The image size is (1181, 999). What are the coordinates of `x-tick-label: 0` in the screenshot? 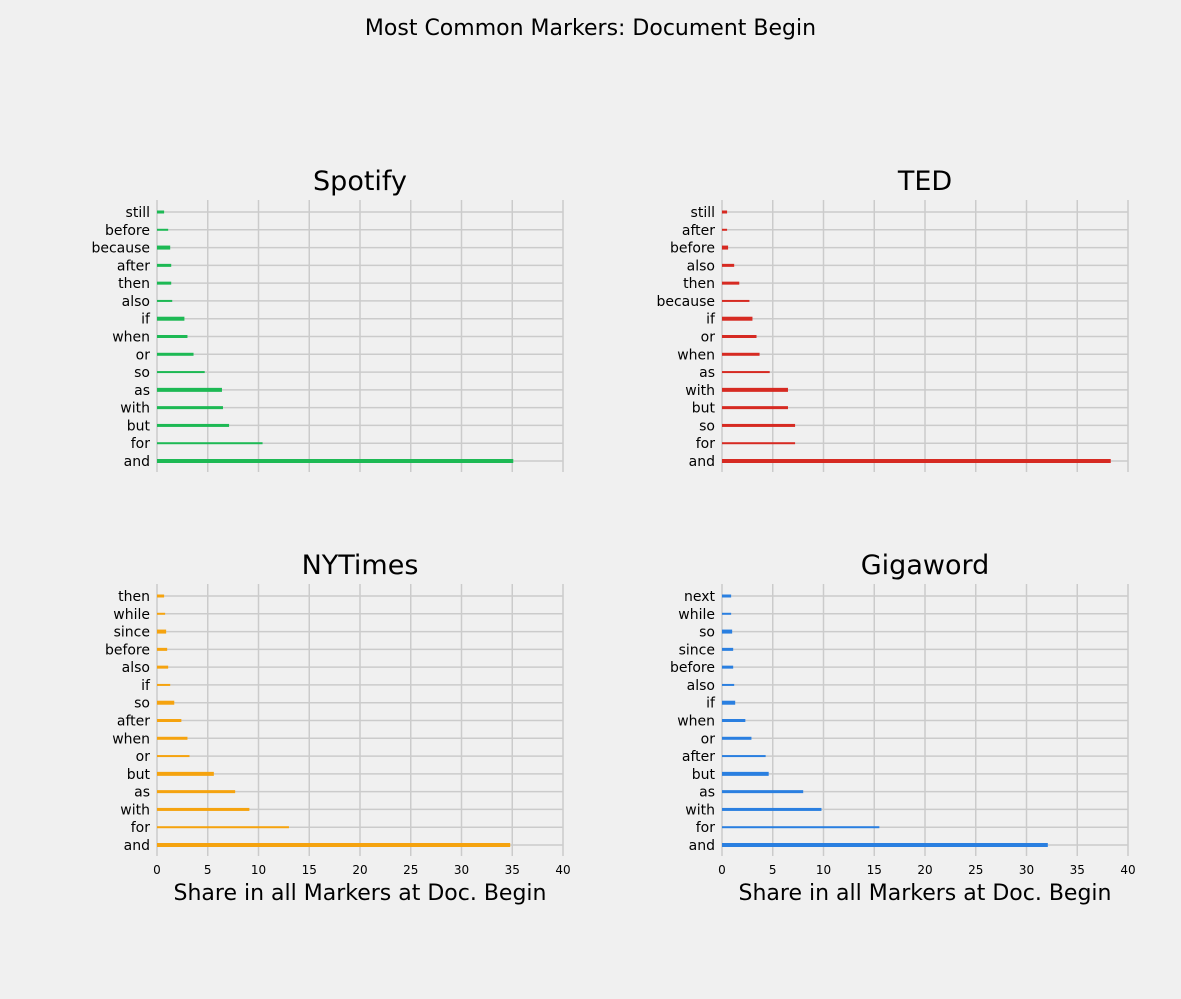 It's located at (157, 870).